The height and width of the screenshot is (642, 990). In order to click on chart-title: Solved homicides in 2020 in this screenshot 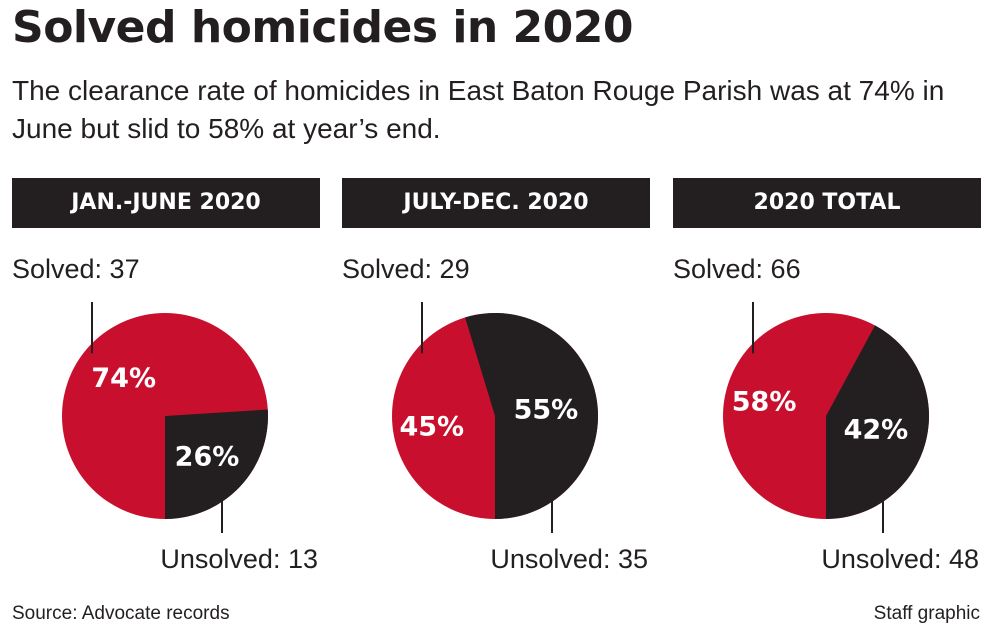, I will do `click(323, 27)`.